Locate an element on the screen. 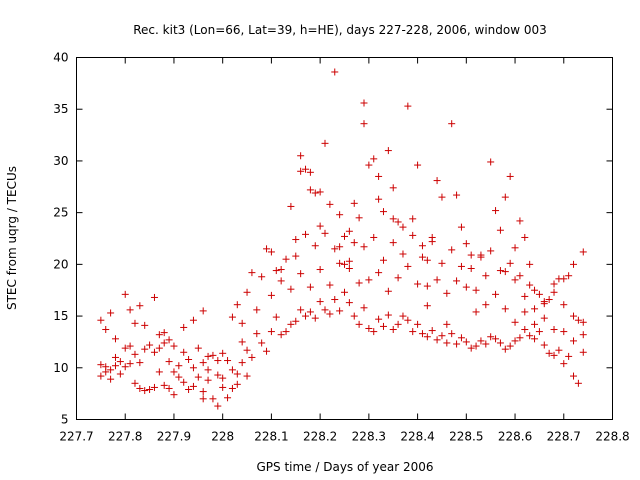 The height and width of the screenshot is (480, 640). y-axis-tick-labels: 5 10 15 20 25 30 35 40 is located at coordinates (60, 239).